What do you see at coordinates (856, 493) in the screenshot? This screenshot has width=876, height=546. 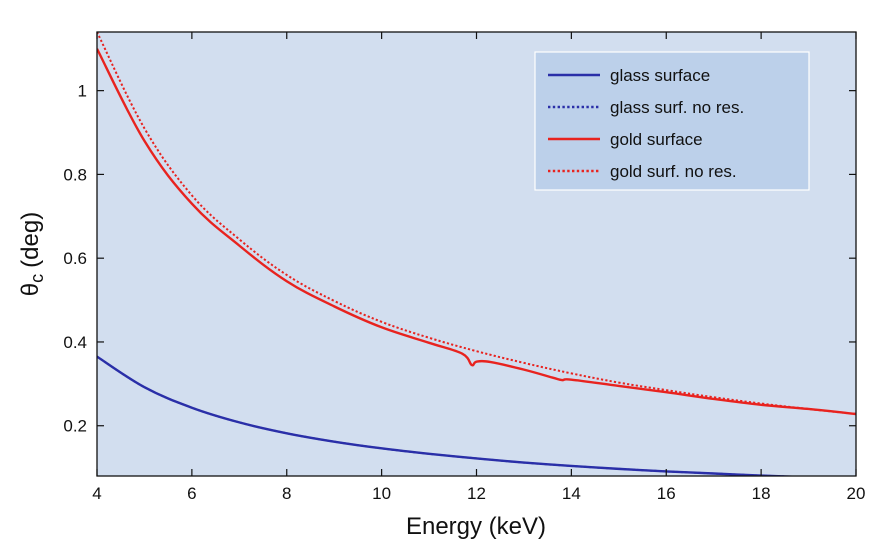 I see `x-tick-label: 20` at bounding box center [856, 493].